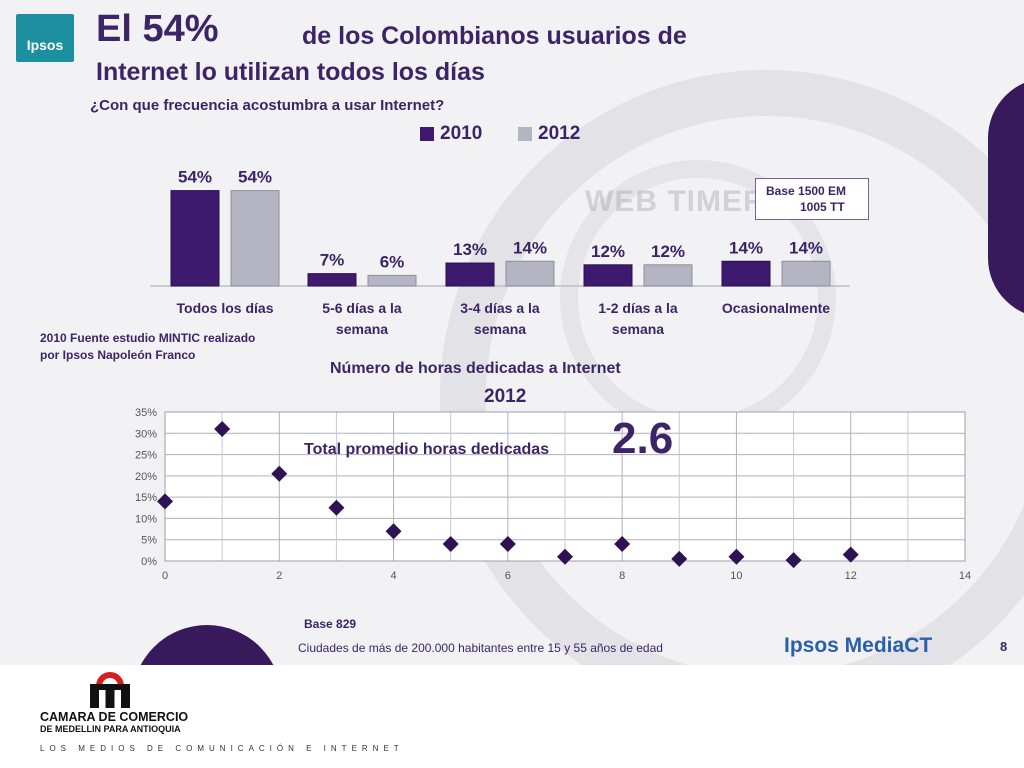 This screenshot has height=768, width=1024. Describe the element at coordinates (362, 308) in the screenshot. I see `category-label: 5-6 días a la` at that location.